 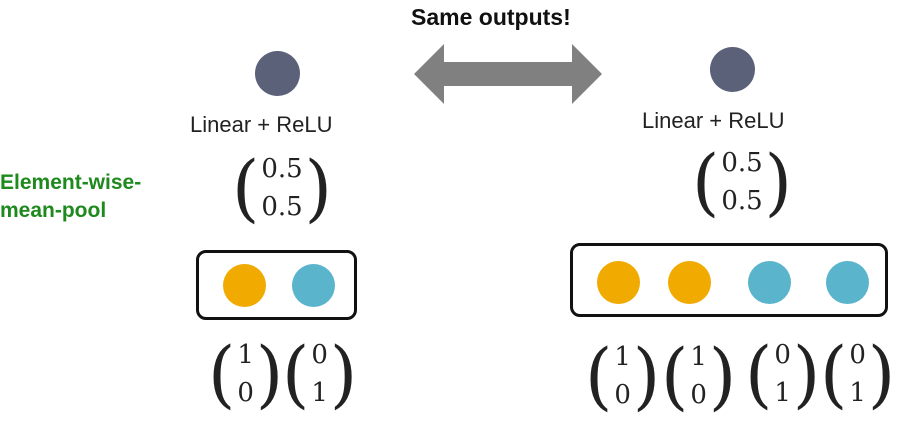 I want to click on right-output-value-0: 0.5, so click(x=742, y=163).